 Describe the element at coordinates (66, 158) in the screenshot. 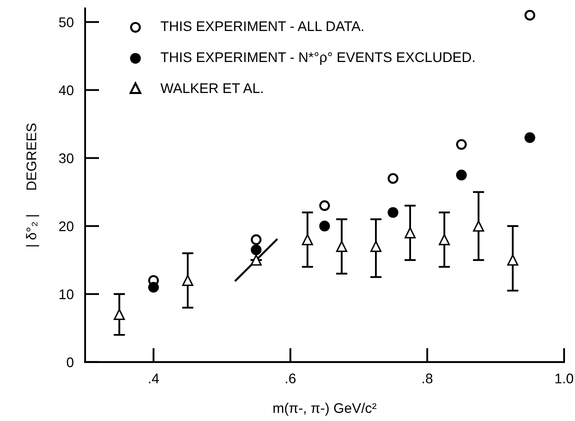

I see `y-tick-label: 30` at that location.